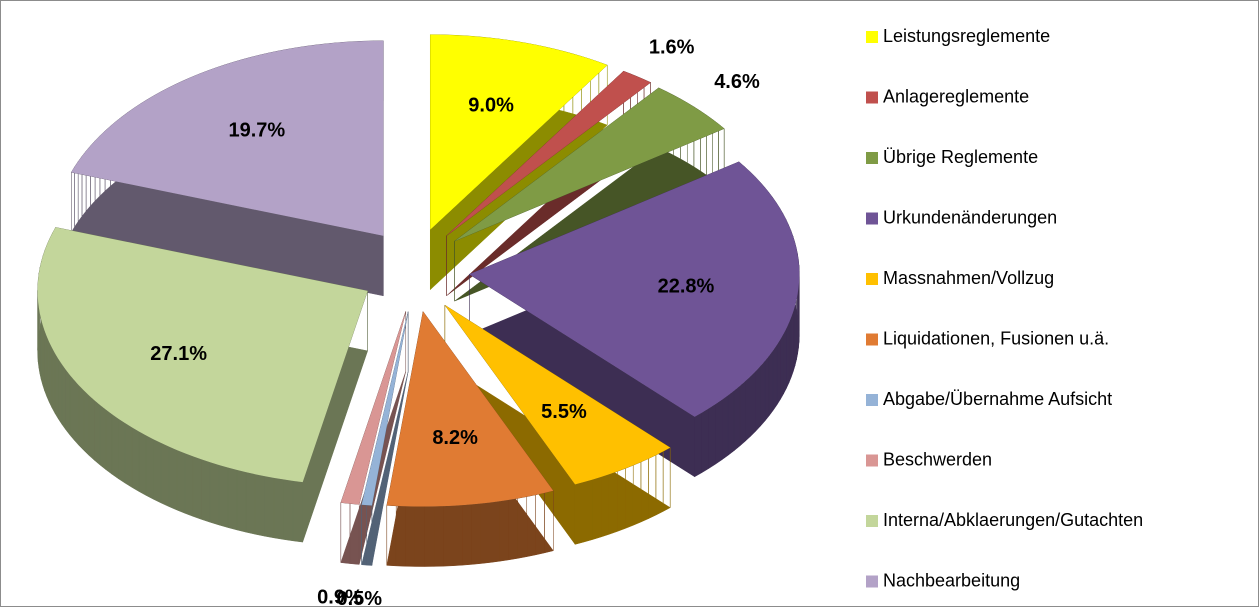  Describe the element at coordinates (970, 217) in the screenshot. I see `legend-label: Urkundenänderungen` at that location.